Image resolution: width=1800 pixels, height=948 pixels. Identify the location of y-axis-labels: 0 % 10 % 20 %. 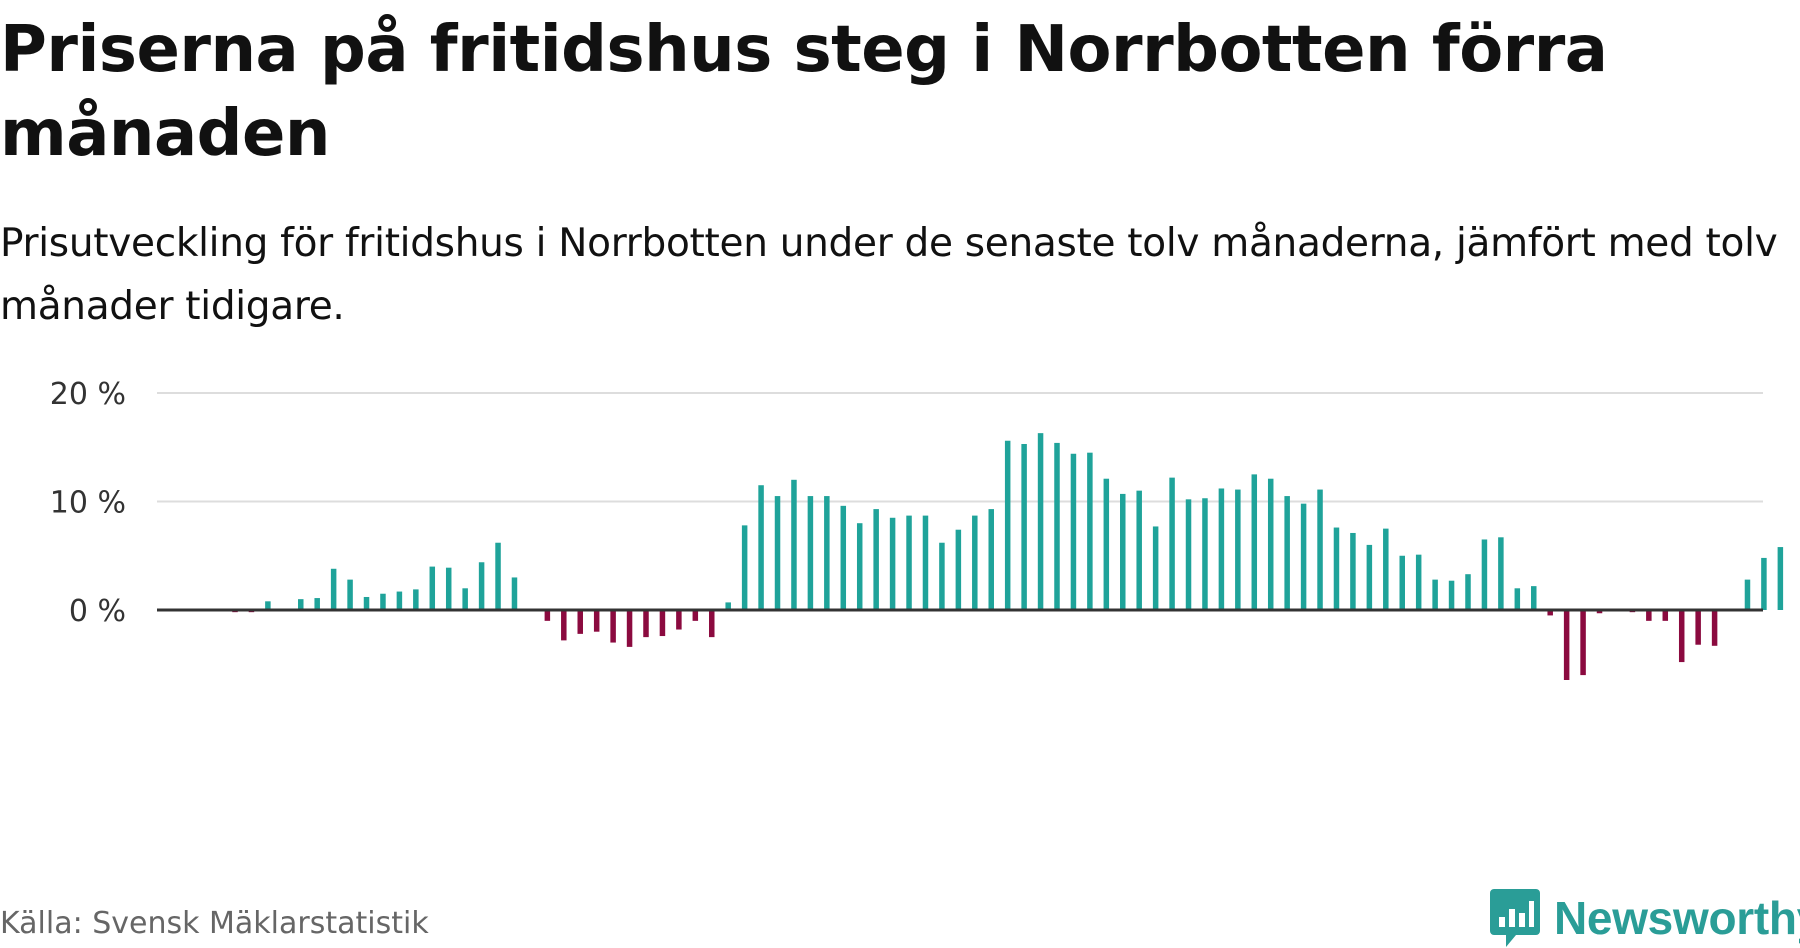
(88, 503).